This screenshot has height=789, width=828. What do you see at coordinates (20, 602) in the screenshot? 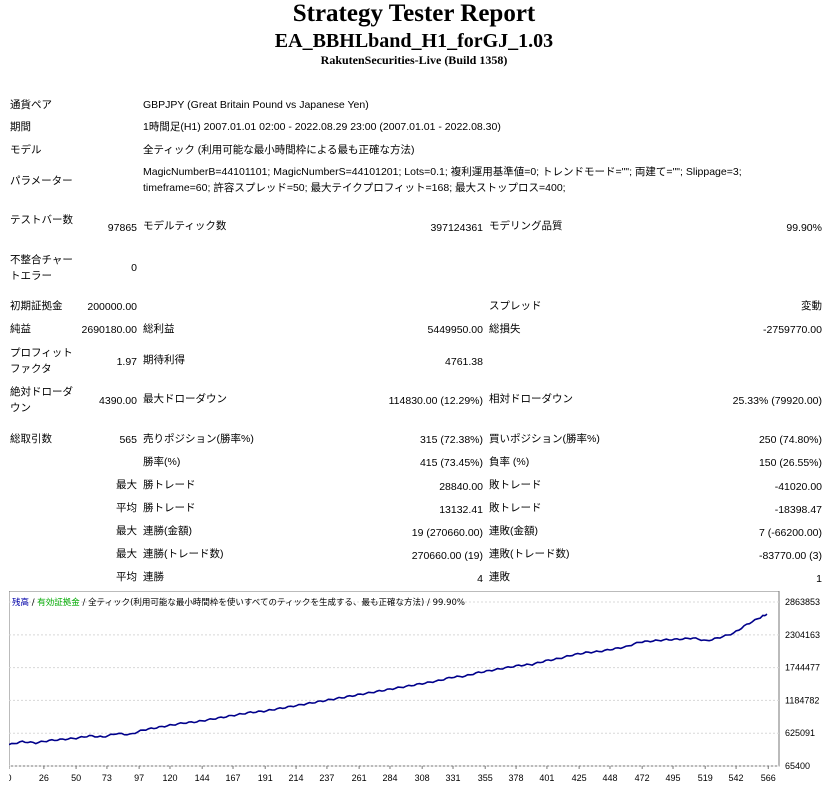
I see `legend-balance: 残高` at bounding box center [20, 602].